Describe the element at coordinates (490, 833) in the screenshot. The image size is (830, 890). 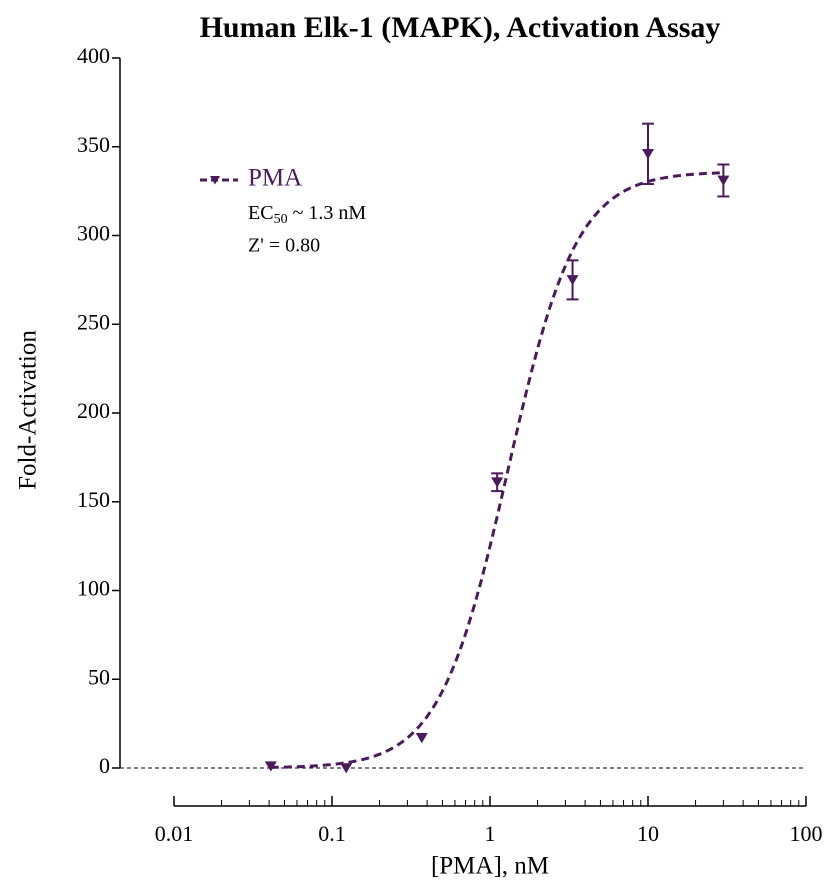
I see `x-tick-label: 1` at that location.